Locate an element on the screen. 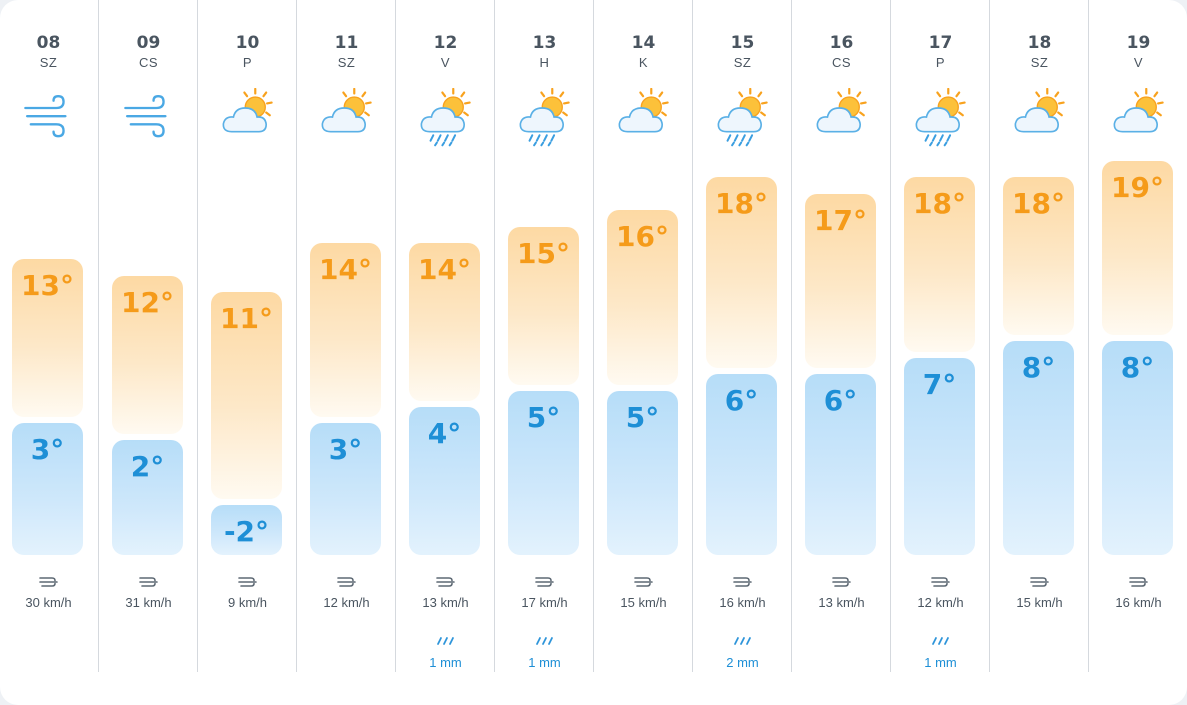  day-column: 10 P 11° -2° 9 km/h is located at coordinates (247, 336).